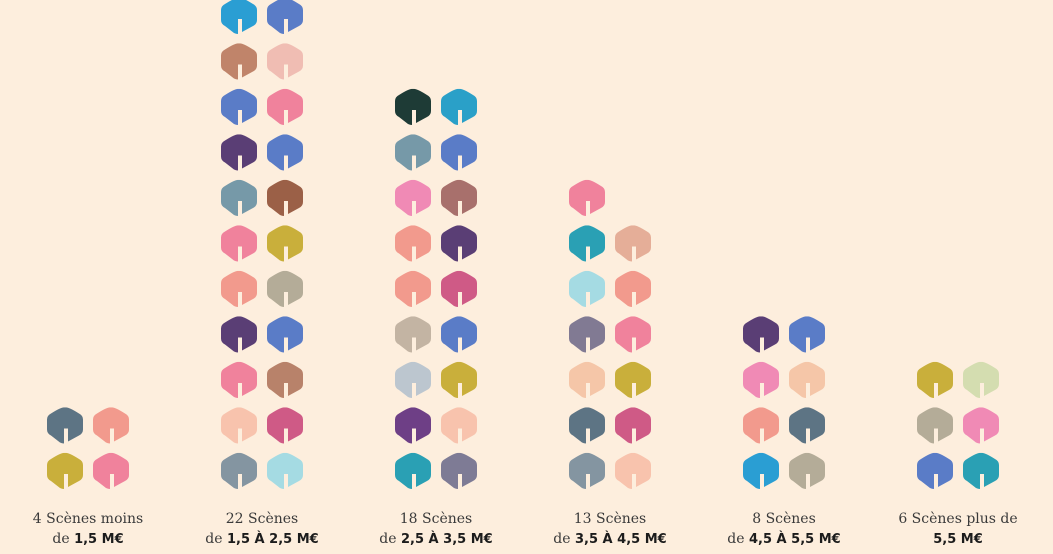  I want to click on category-range-label: de 1,5 M€, so click(88, 539).